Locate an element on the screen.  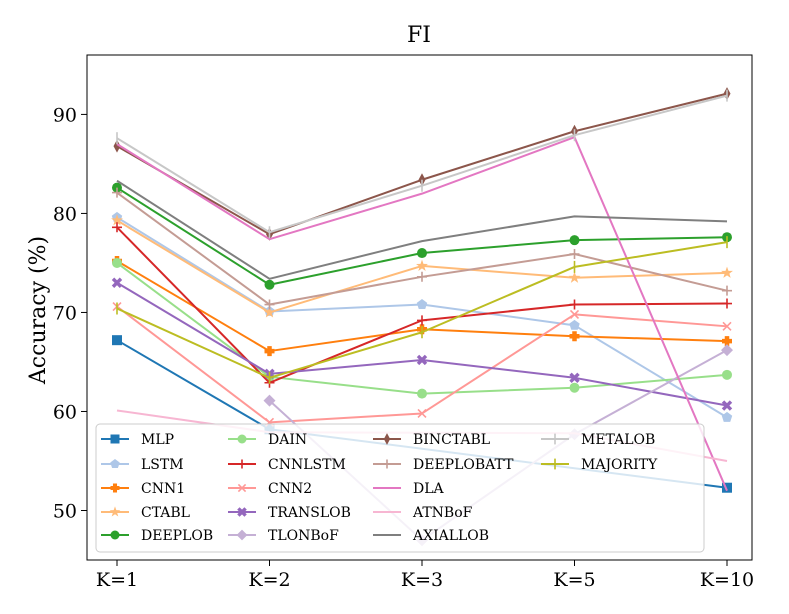
legend-label: METALOB is located at coordinates (618, 440).